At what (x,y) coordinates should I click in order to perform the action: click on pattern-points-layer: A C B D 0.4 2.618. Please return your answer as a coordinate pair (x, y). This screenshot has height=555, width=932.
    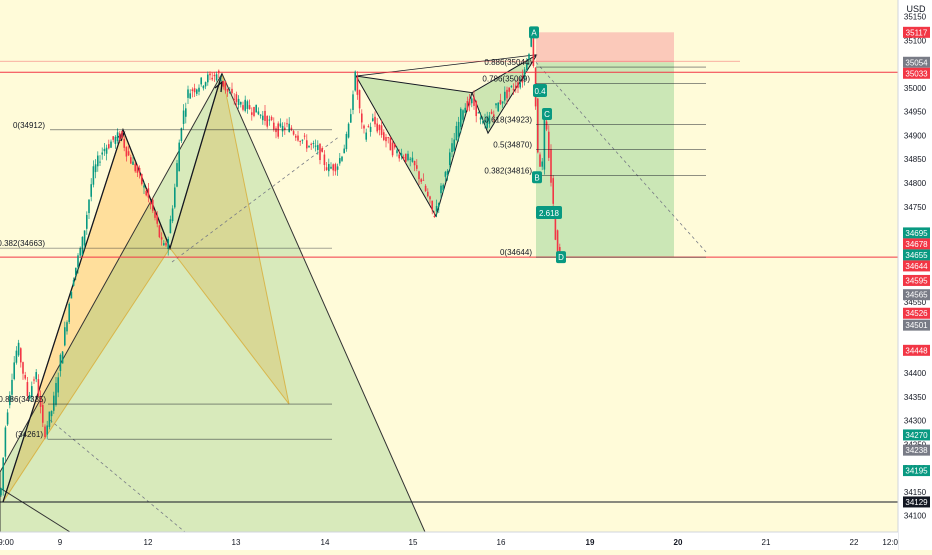
    Looking at the image, I should click on (547, 145).